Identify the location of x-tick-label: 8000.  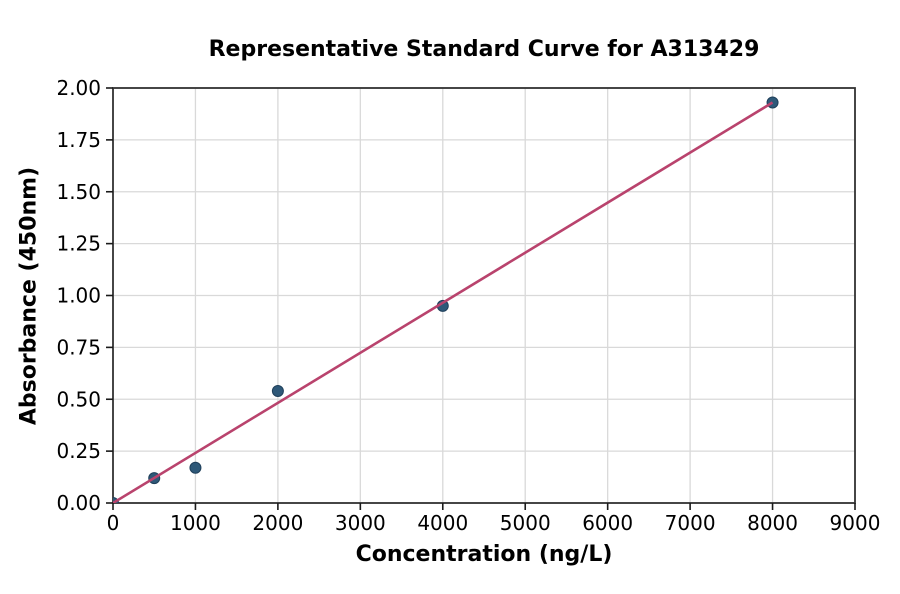
(772, 523).